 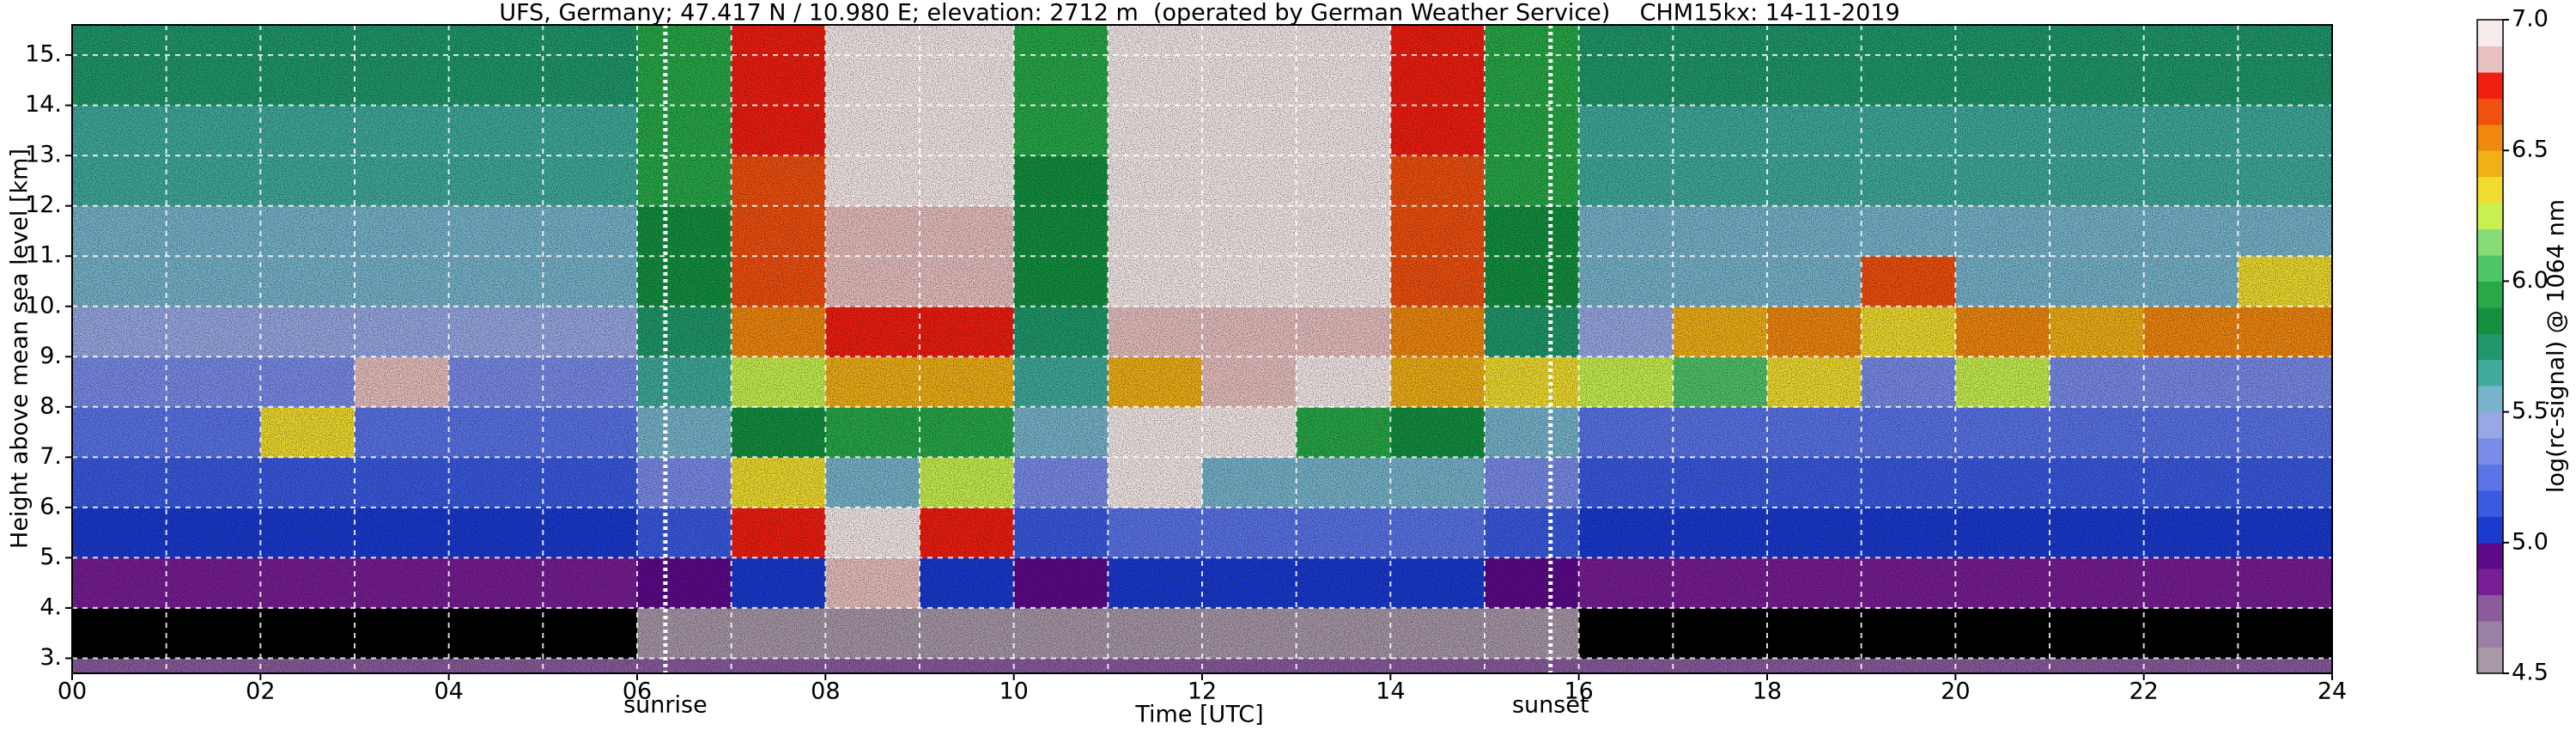 What do you see at coordinates (2530, 280) in the screenshot?
I see `colorbar-tick-label: 6.0` at bounding box center [2530, 280].